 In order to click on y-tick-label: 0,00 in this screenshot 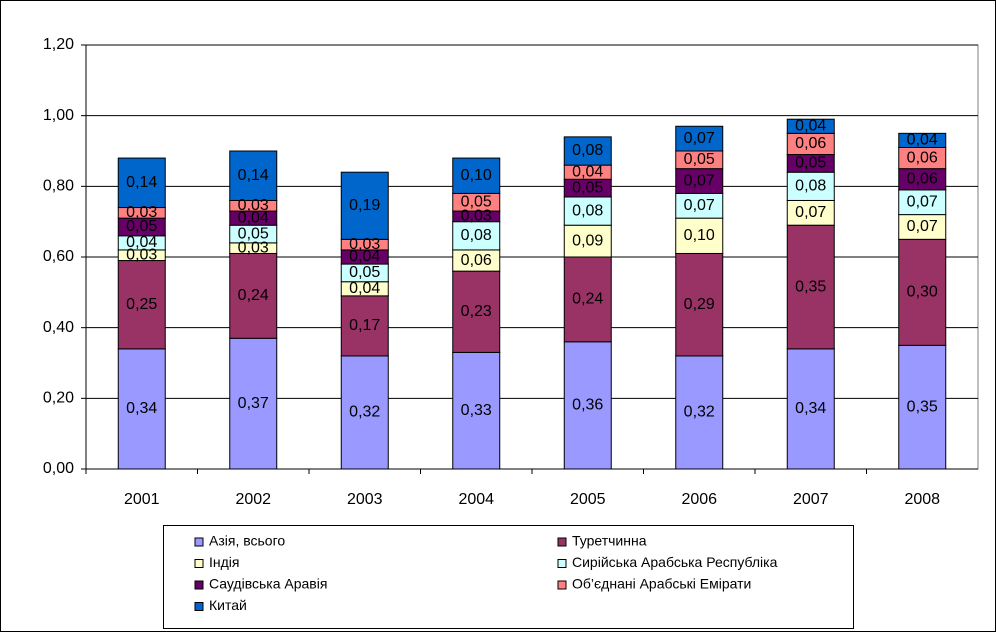, I will do `click(58, 468)`.